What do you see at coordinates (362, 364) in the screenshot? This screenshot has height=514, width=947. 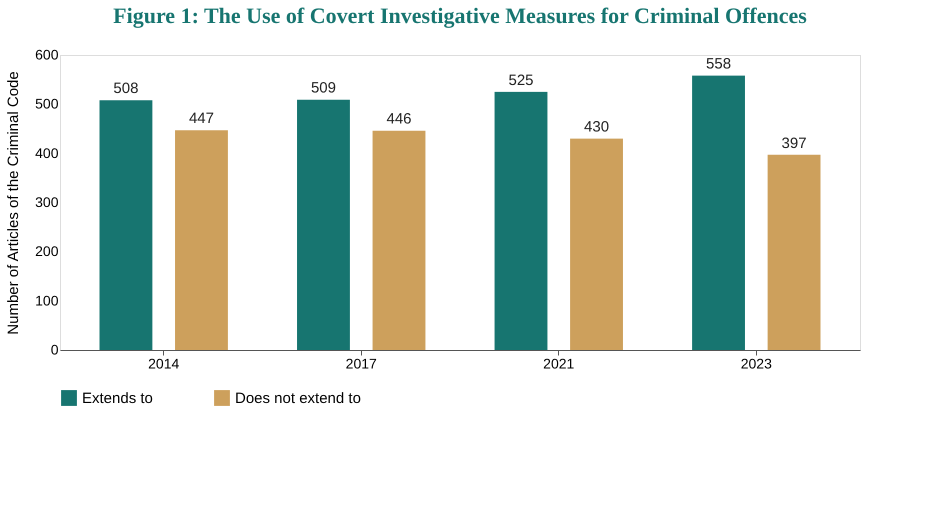 I see `x-tick-label: 2017` at bounding box center [362, 364].